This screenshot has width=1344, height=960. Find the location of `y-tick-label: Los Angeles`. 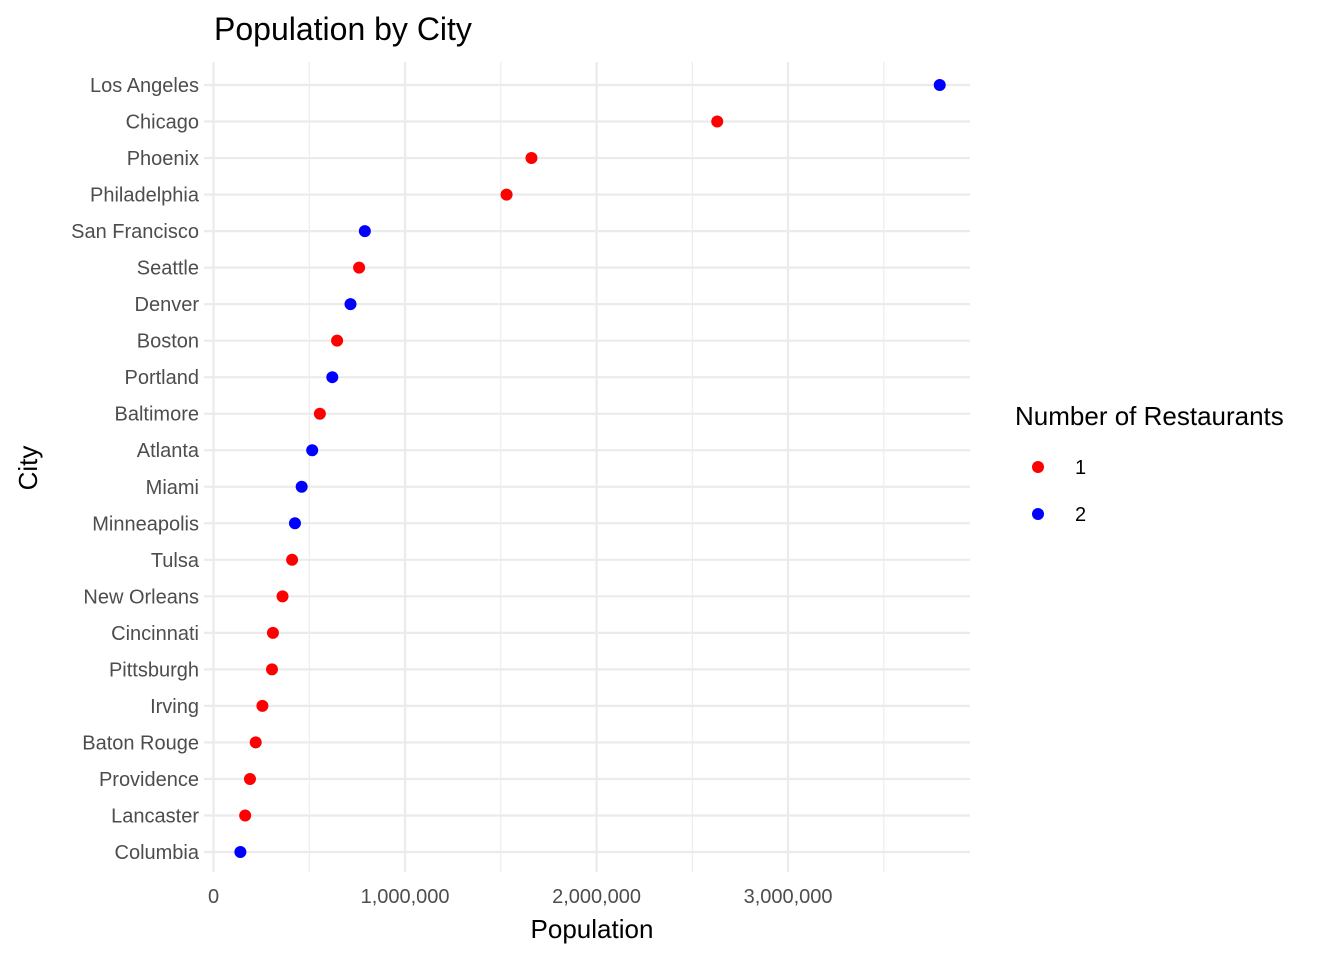

y-tick-label: Los Angeles is located at coordinates (144, 86).